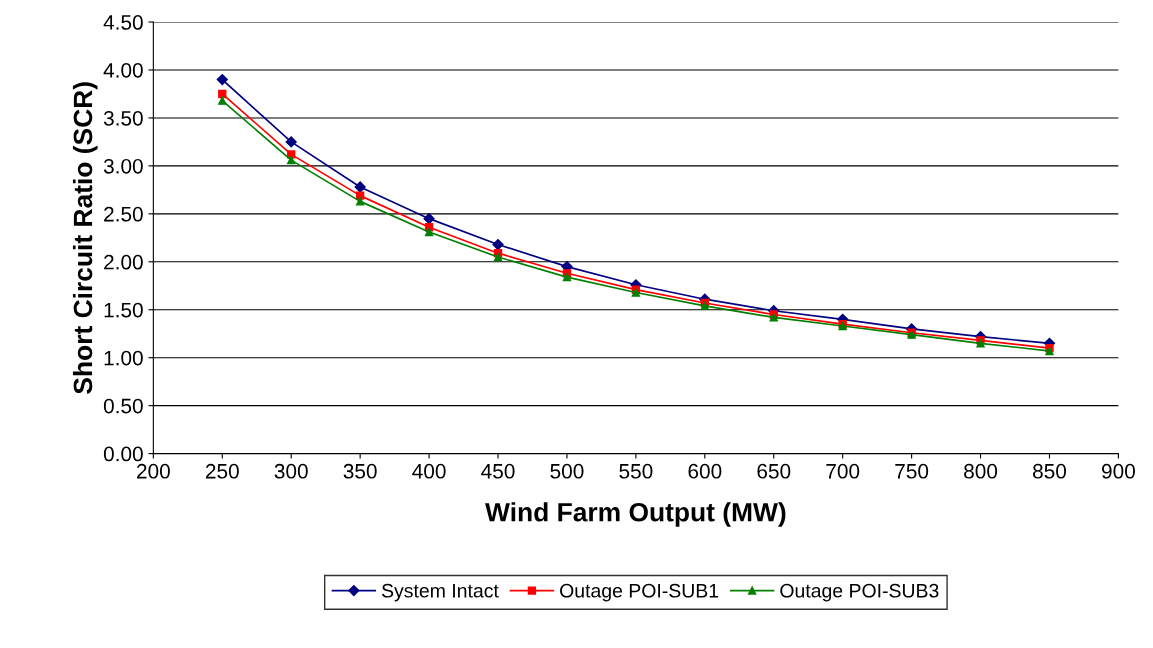 The width and height of the screenshot is (1153, 648). What do you see at coordinates (123, 70) in the screenshot?
I see `y-tick-label: 4.00` at bounding box center [123, 70].